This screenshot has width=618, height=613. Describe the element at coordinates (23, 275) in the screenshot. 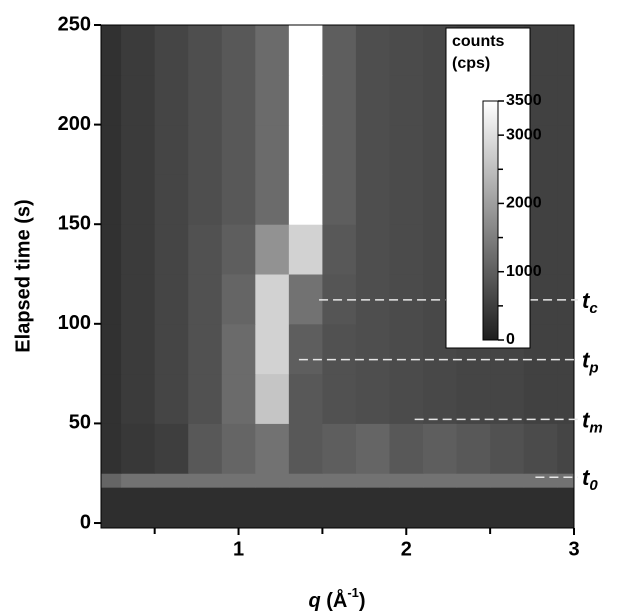

I see `y-axis-label: Elapsed time (s)` at that location.